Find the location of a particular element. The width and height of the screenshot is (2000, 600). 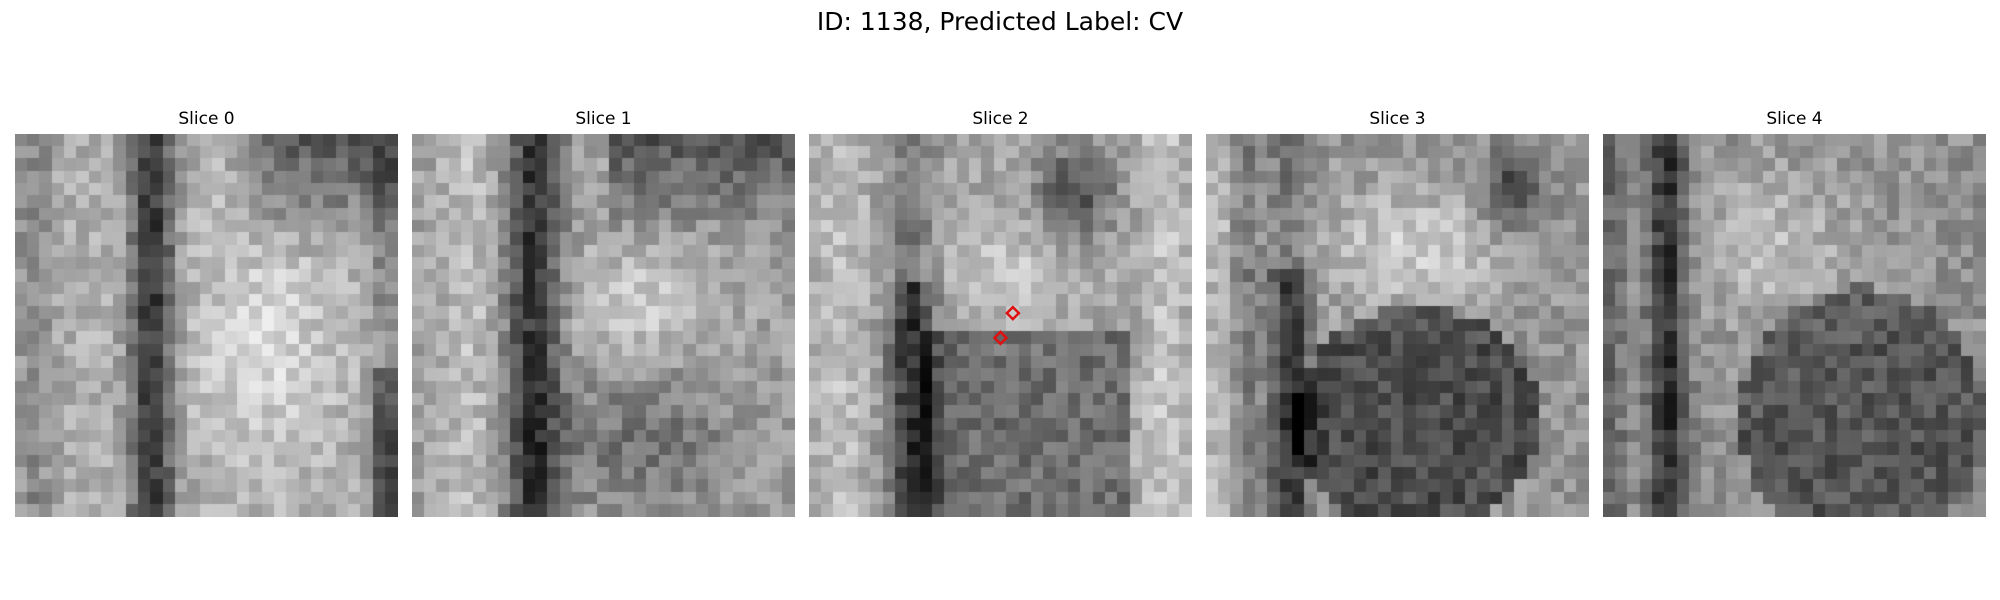

slice-title: Slice 0 is located at coordinates (206, 119).